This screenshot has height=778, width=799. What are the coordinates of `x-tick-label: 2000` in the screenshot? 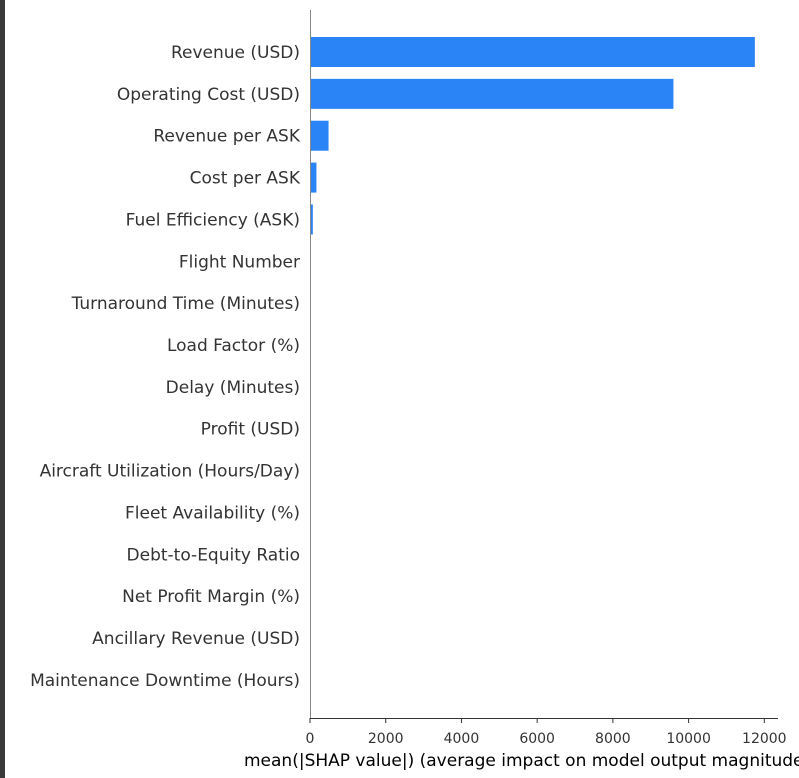 It's located at (386, 739).